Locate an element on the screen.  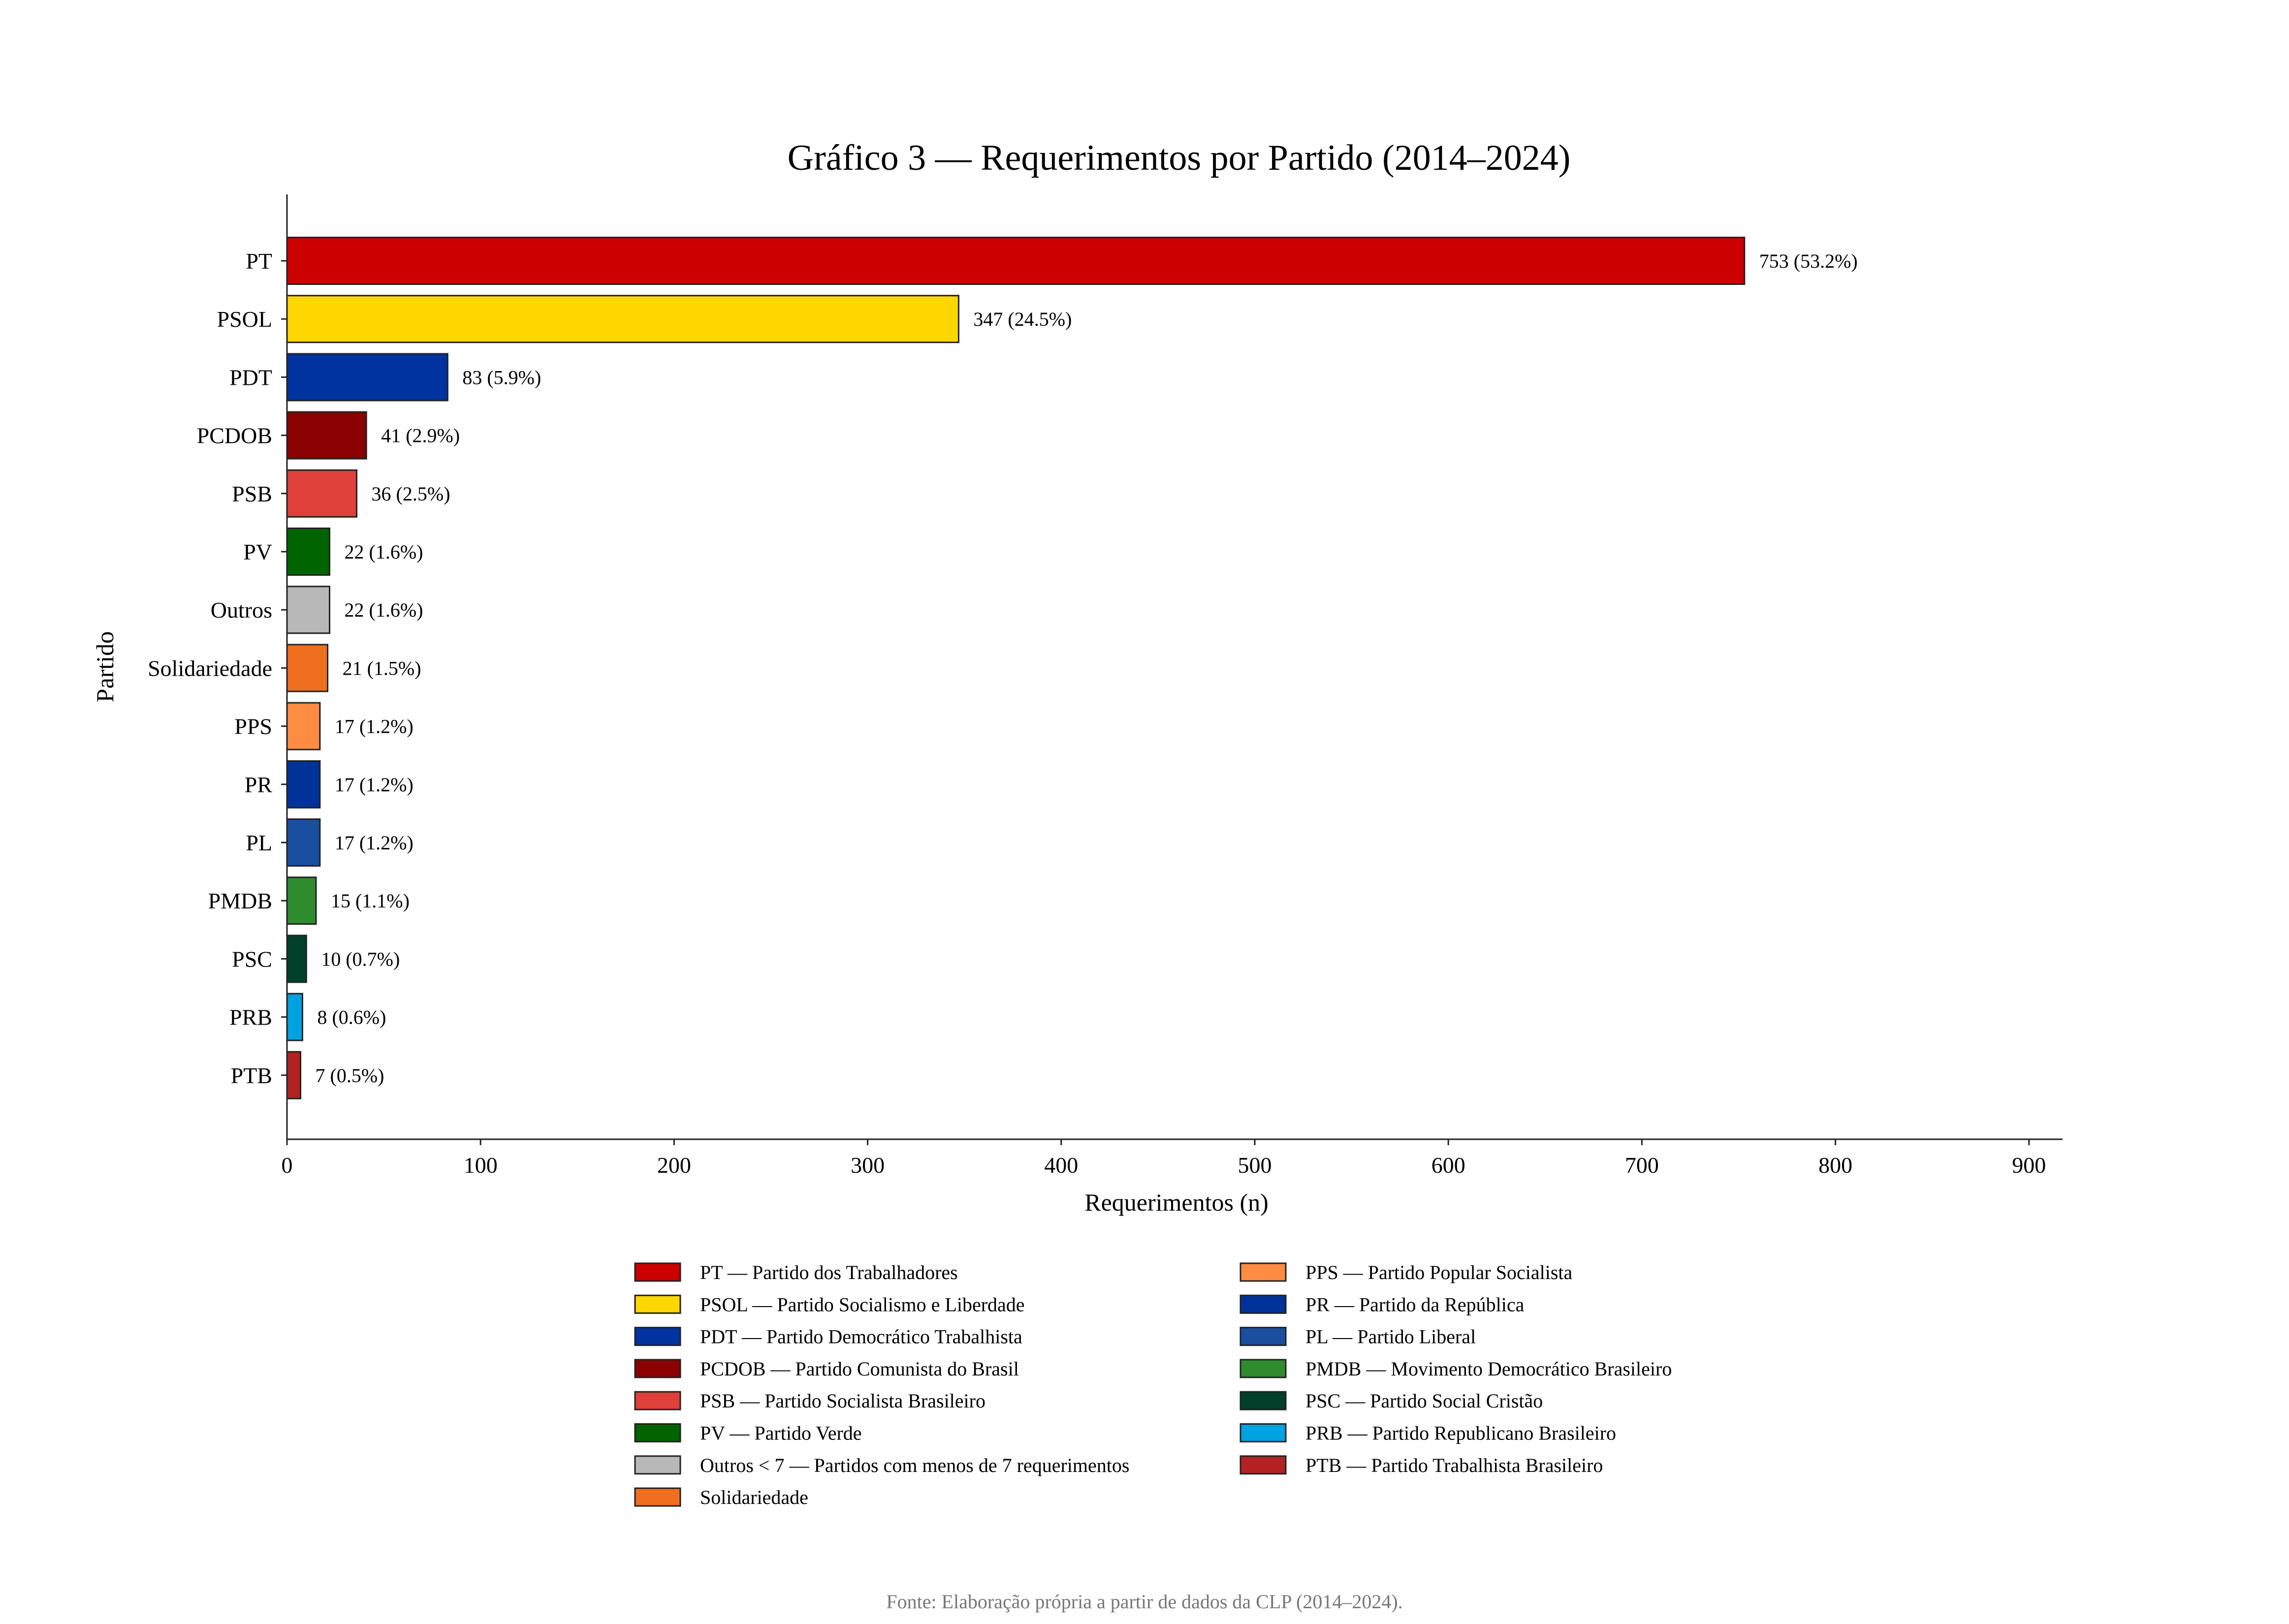
legend-label: PR — Partido da República is located at coordinates (1415, 1304).